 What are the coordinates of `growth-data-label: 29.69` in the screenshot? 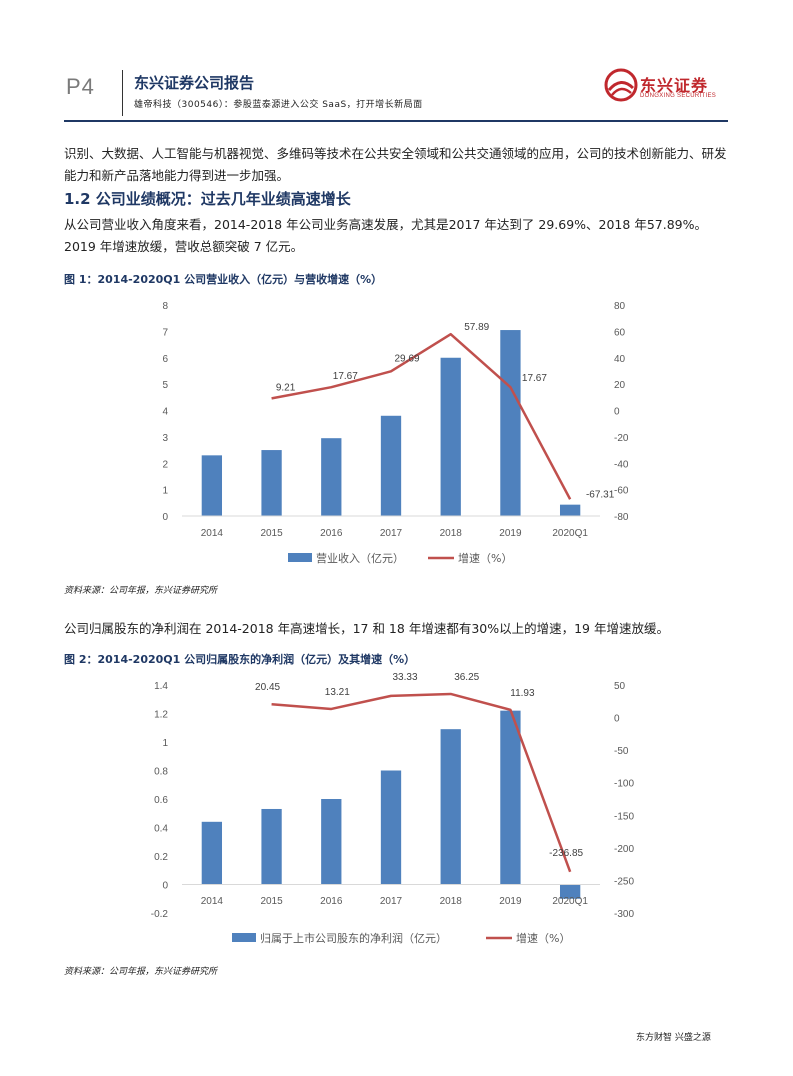 It's located at (406, 358).